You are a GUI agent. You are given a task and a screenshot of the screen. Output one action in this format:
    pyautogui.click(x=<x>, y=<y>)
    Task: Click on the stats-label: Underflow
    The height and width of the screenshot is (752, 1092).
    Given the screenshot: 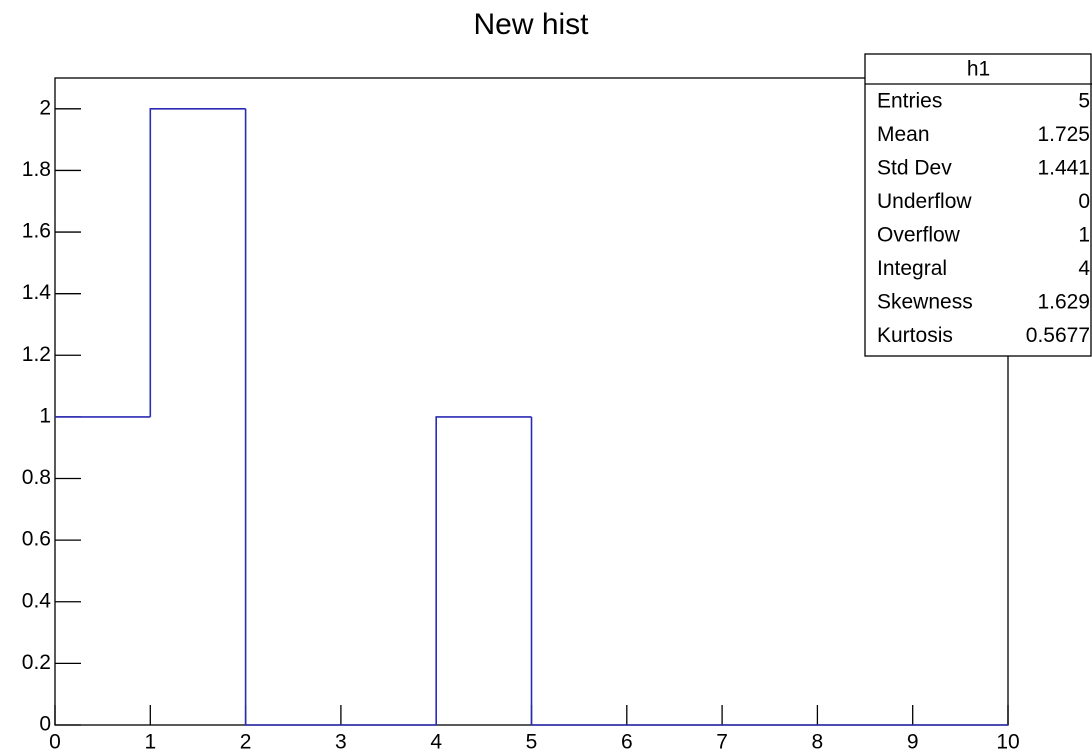 What is the action you would take?
    pyautogui.click(x=924, y=201)
    